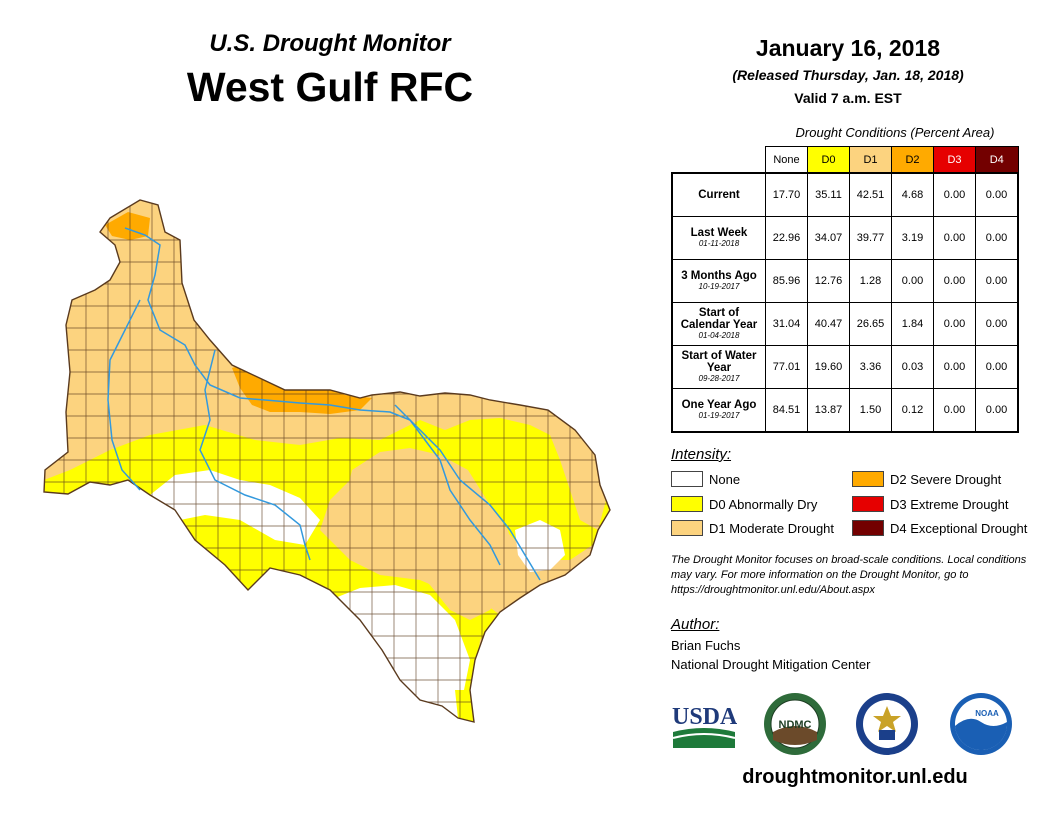  What do you see at coordinates (786, 160) in the screenshot?
I see `column-header-none: None` at bounding box center [786, 160].